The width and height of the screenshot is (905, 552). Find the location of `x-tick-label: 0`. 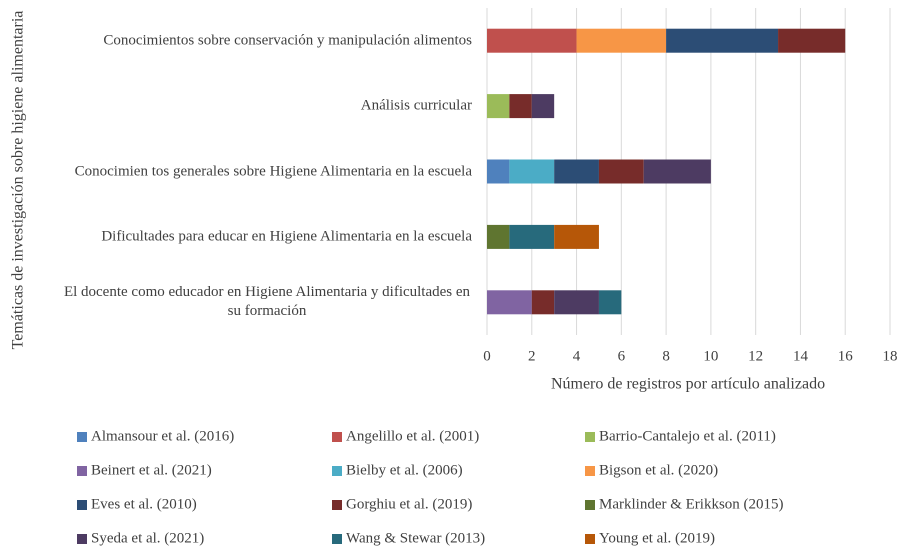

x-tick-label: 0 is located at coordinates (487, 356).